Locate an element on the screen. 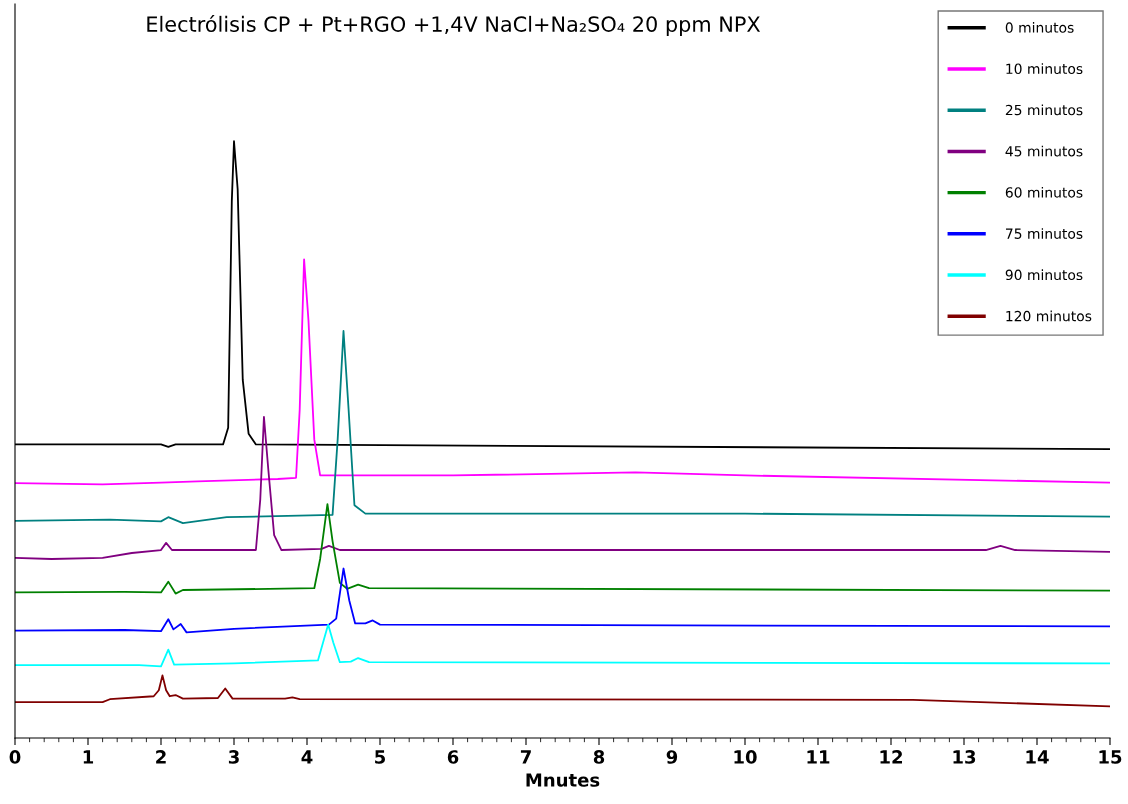 The height and width of the screenshot is (804, 1128). legend-label: 90 minutos is located at coordinates (1044, 275).